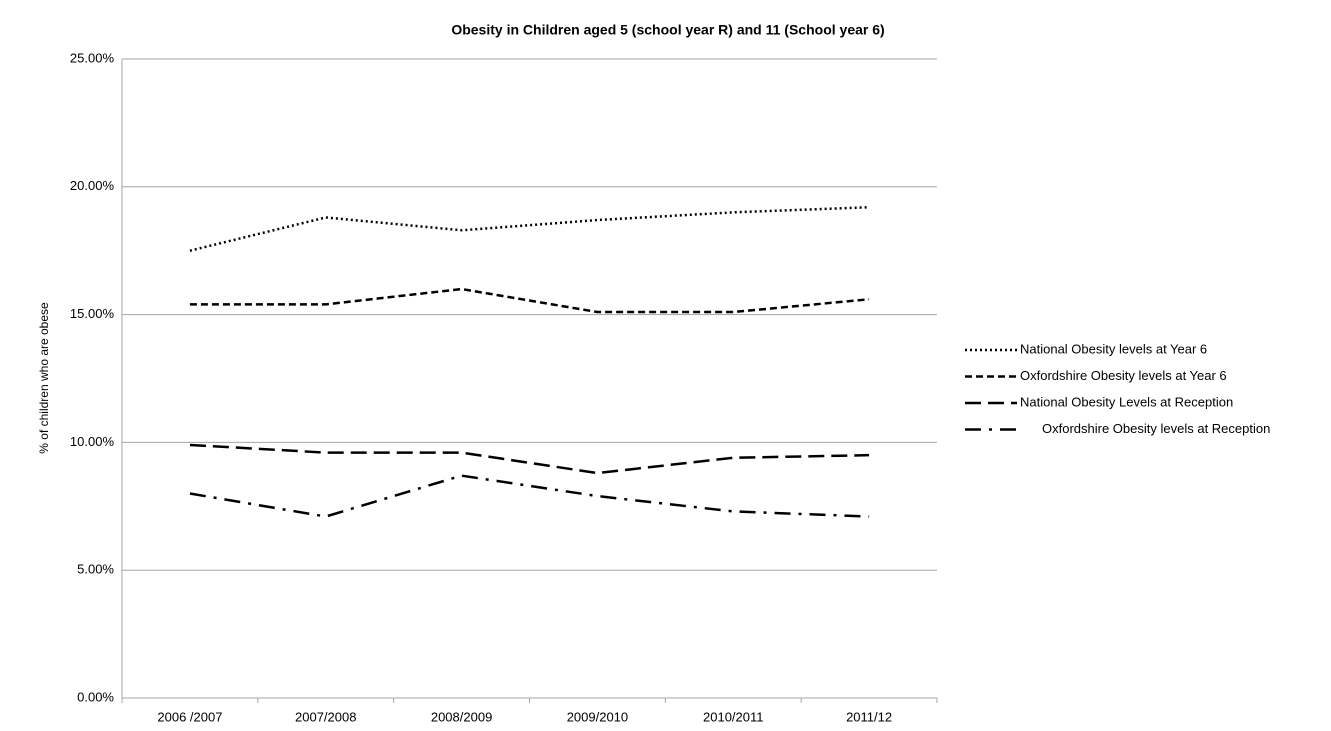 The image size is (1331, 731). I want to click on y-tick-label: 5.00%, so click(95, 569).